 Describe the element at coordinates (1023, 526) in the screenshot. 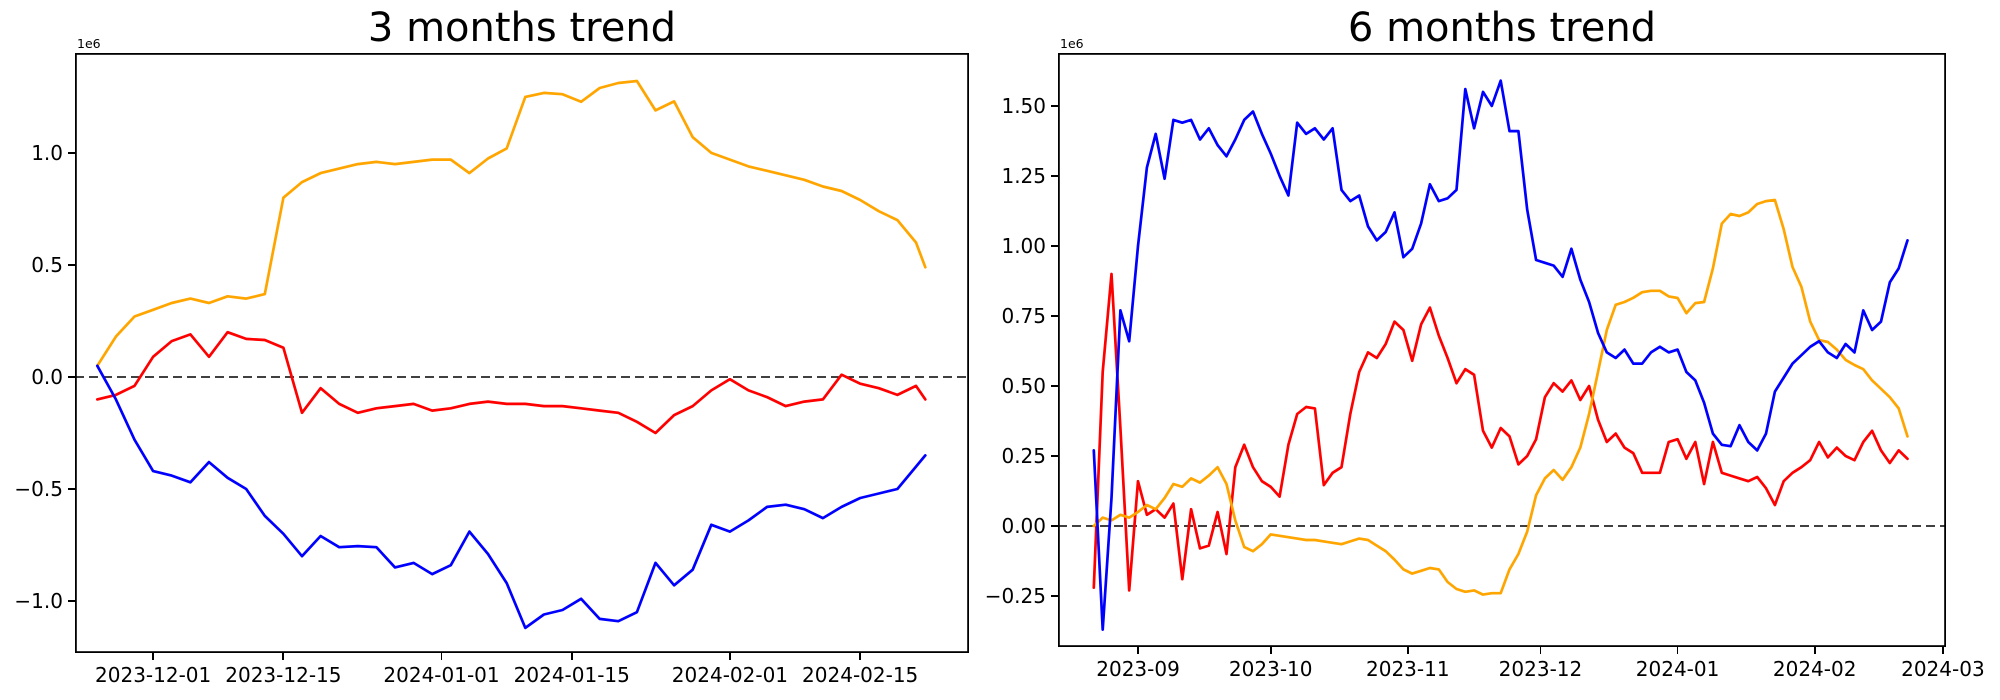

I see `y-tick-label: 0.00` at that location.